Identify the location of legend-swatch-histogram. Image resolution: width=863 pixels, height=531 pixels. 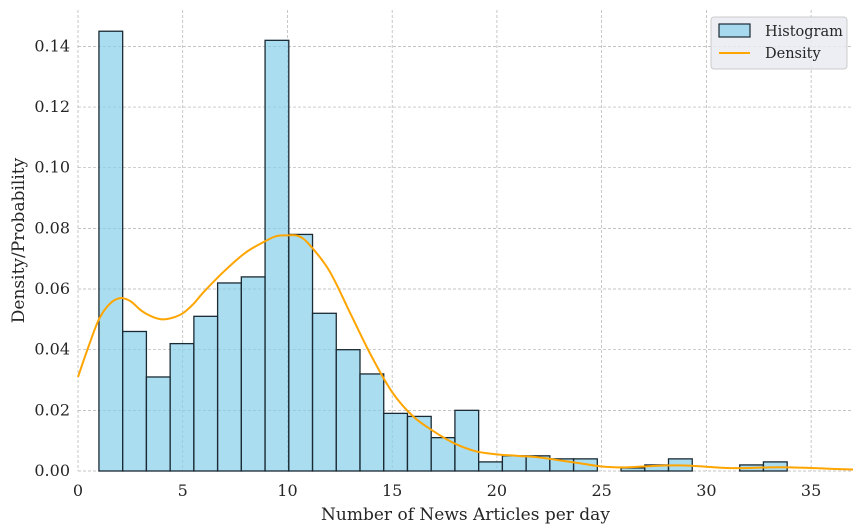
(734, 30).